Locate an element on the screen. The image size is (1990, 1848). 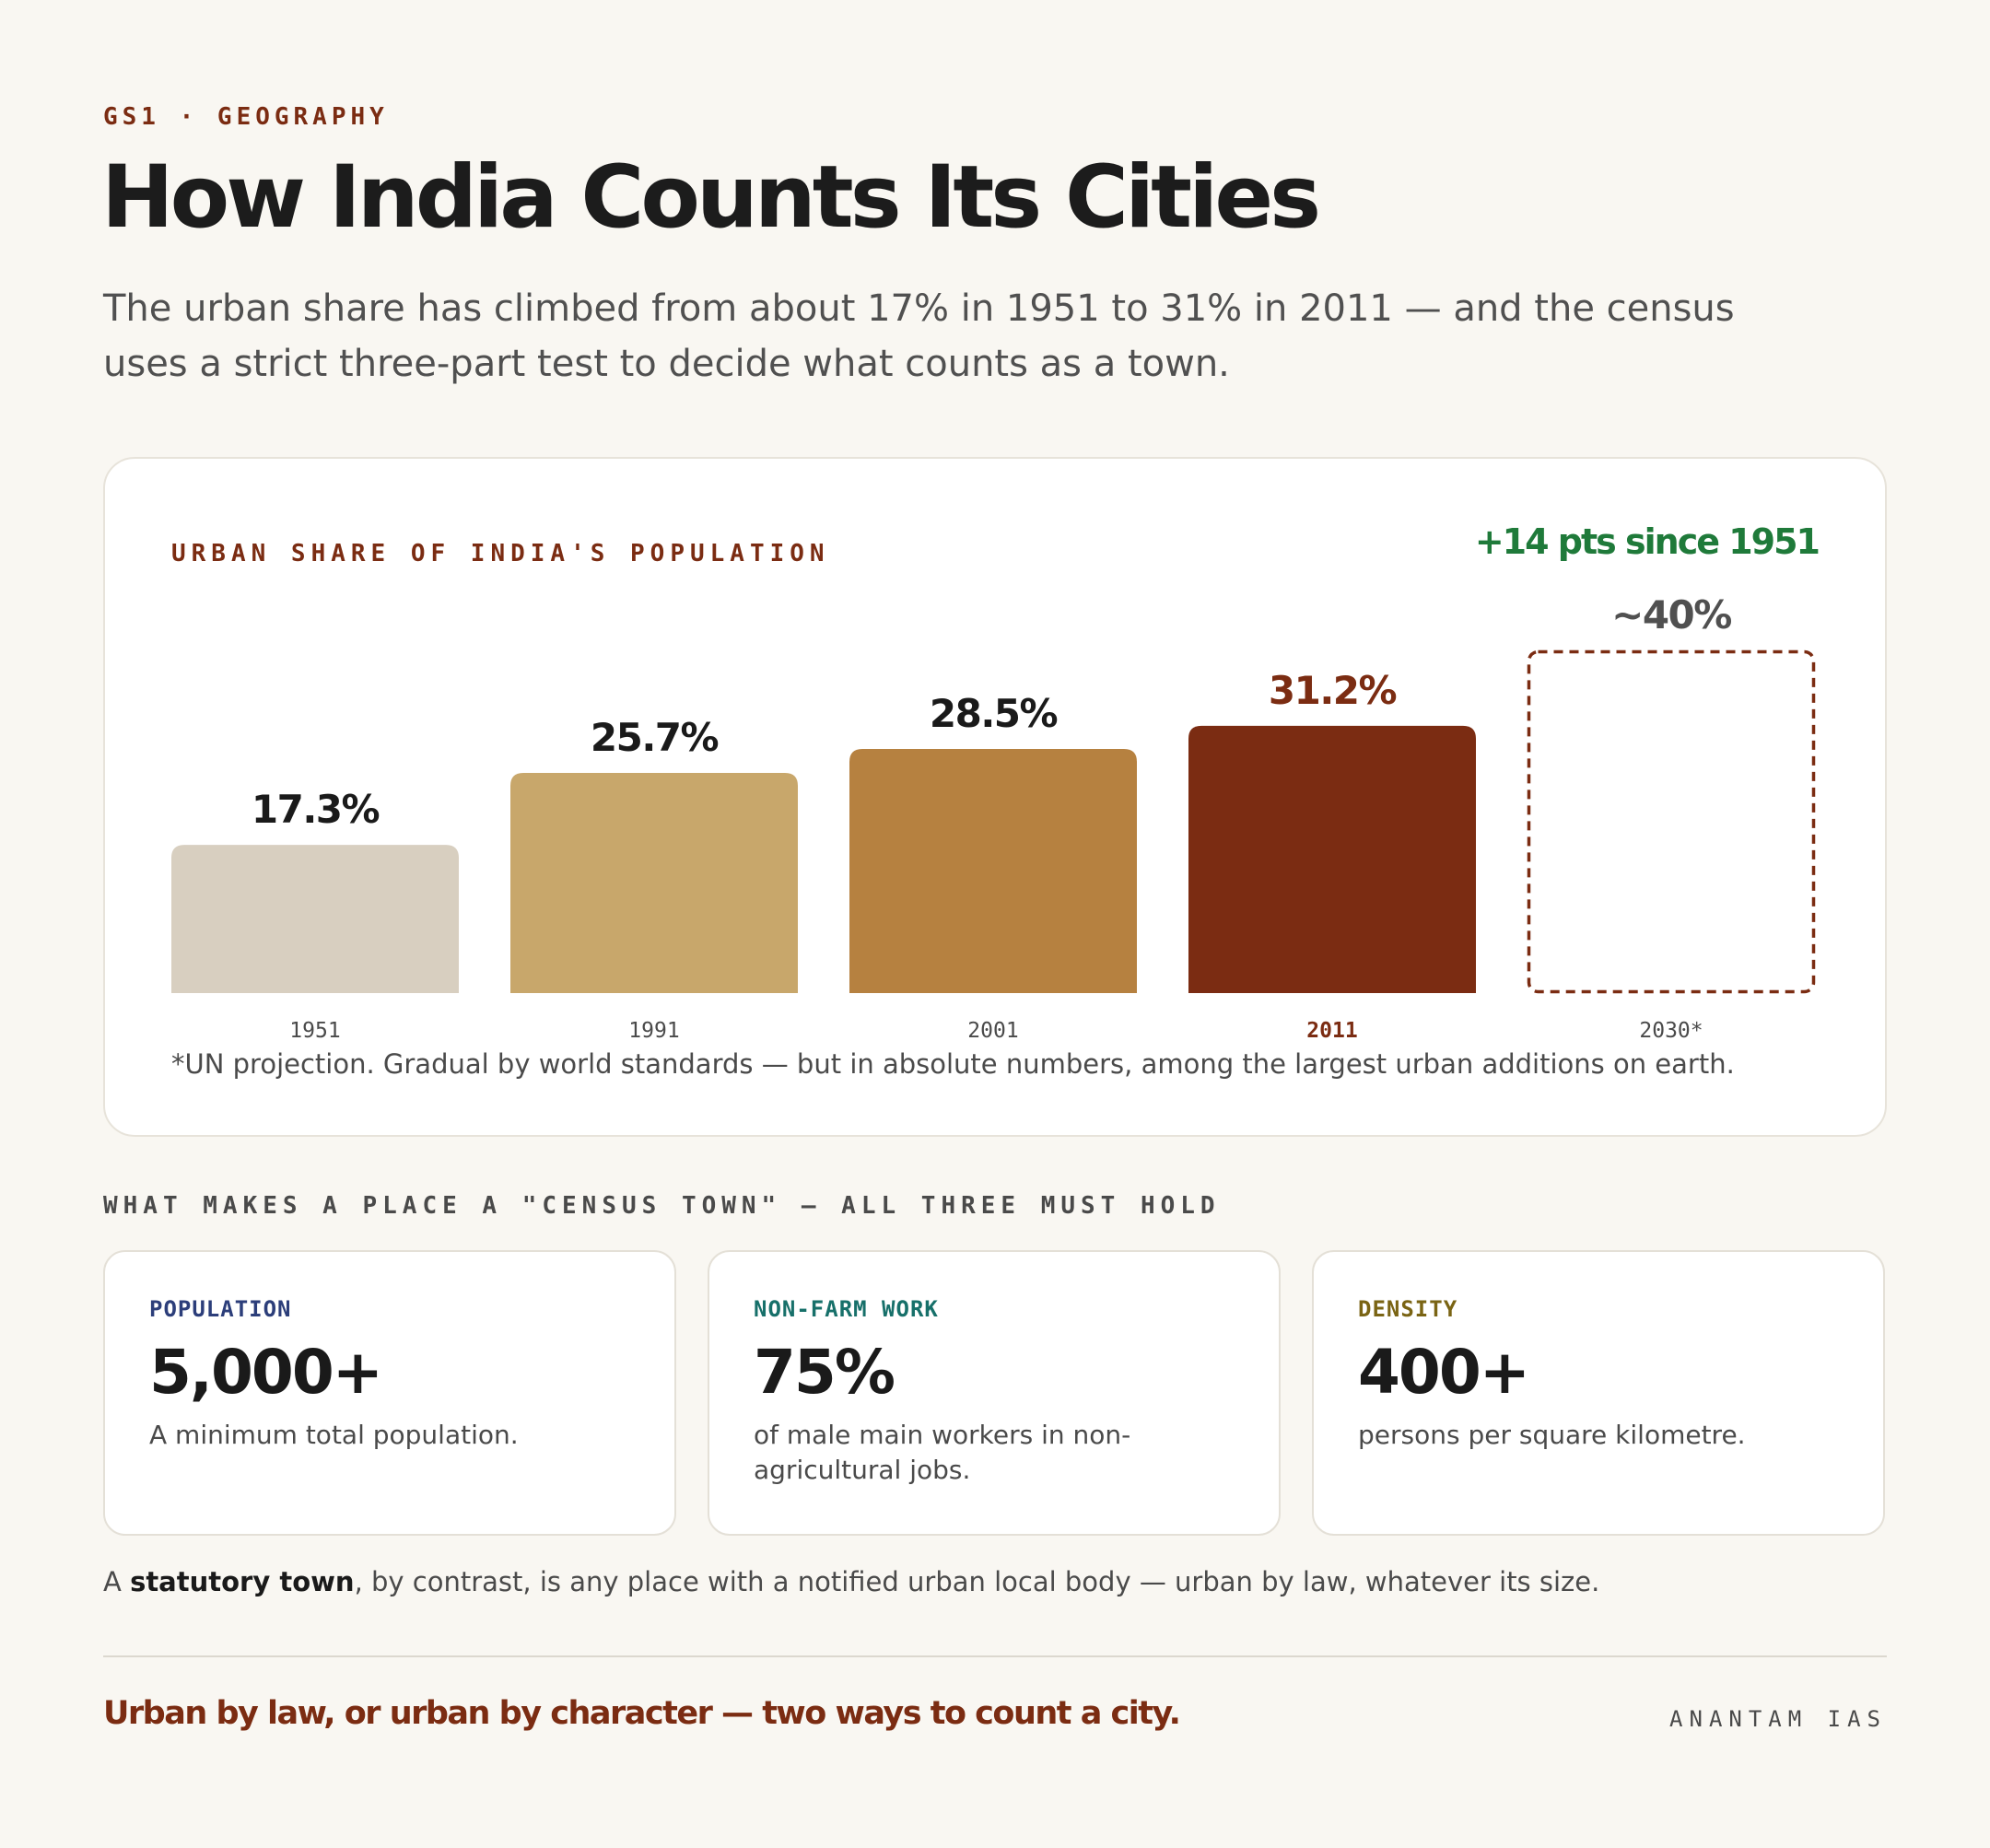
tick-label-1991: 1991 is located at coordinates (653, 1031).